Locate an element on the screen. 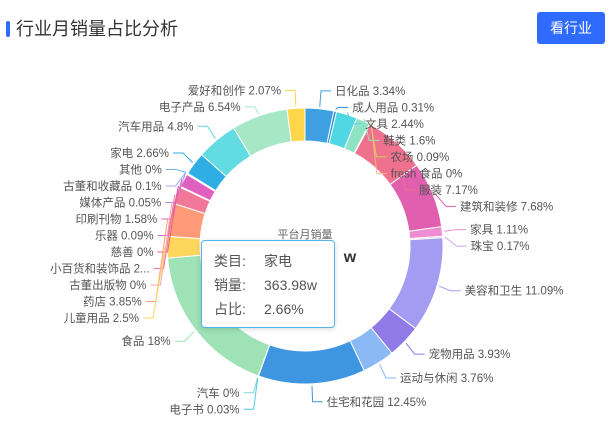  slice-label-服装: 服装 7.17% is located at coordinates (448, 190).